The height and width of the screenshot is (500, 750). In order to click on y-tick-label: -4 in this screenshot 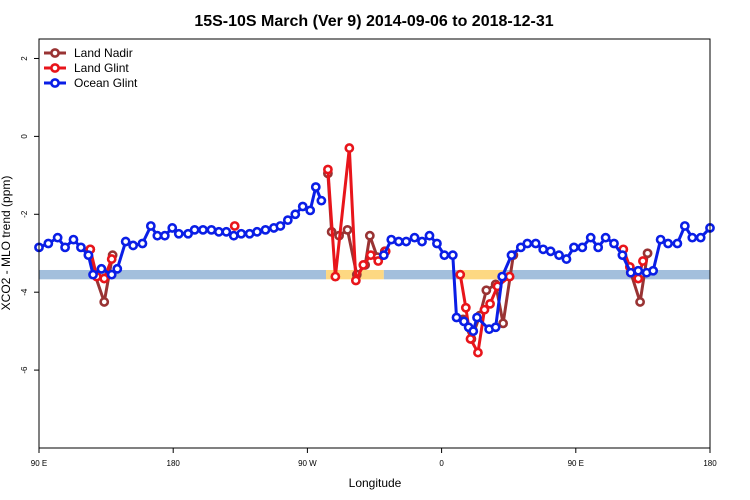, I will do `click(24, 292)`.